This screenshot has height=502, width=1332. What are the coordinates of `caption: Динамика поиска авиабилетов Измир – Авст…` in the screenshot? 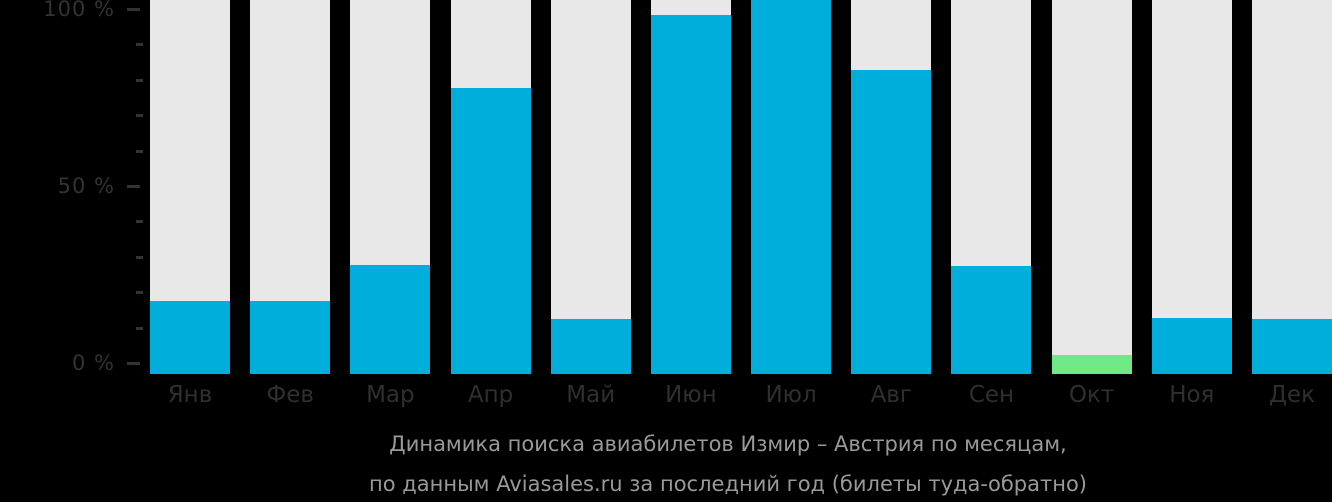 It's located at (728, 463).